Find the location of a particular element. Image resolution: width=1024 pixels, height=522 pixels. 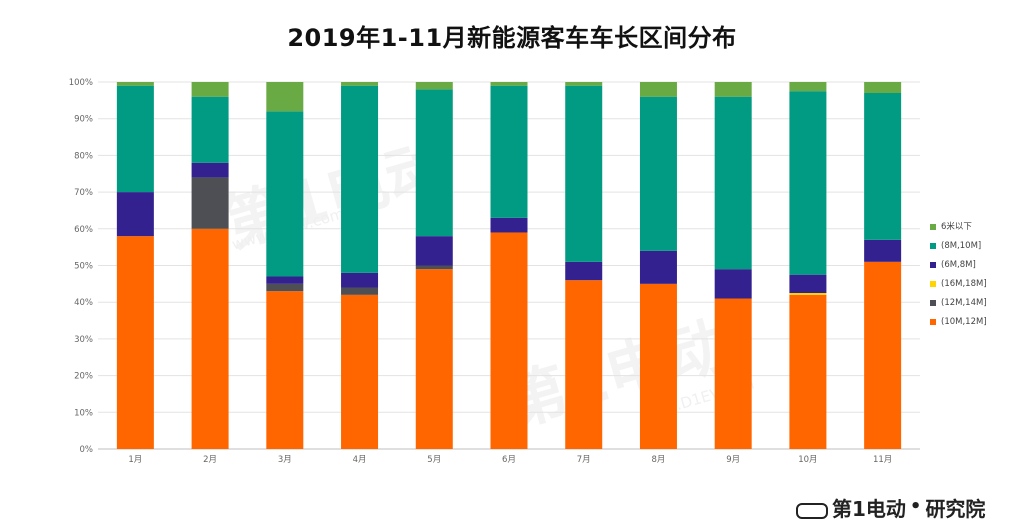

legend-label: 6米以下 is located at coordinates (956, 227).